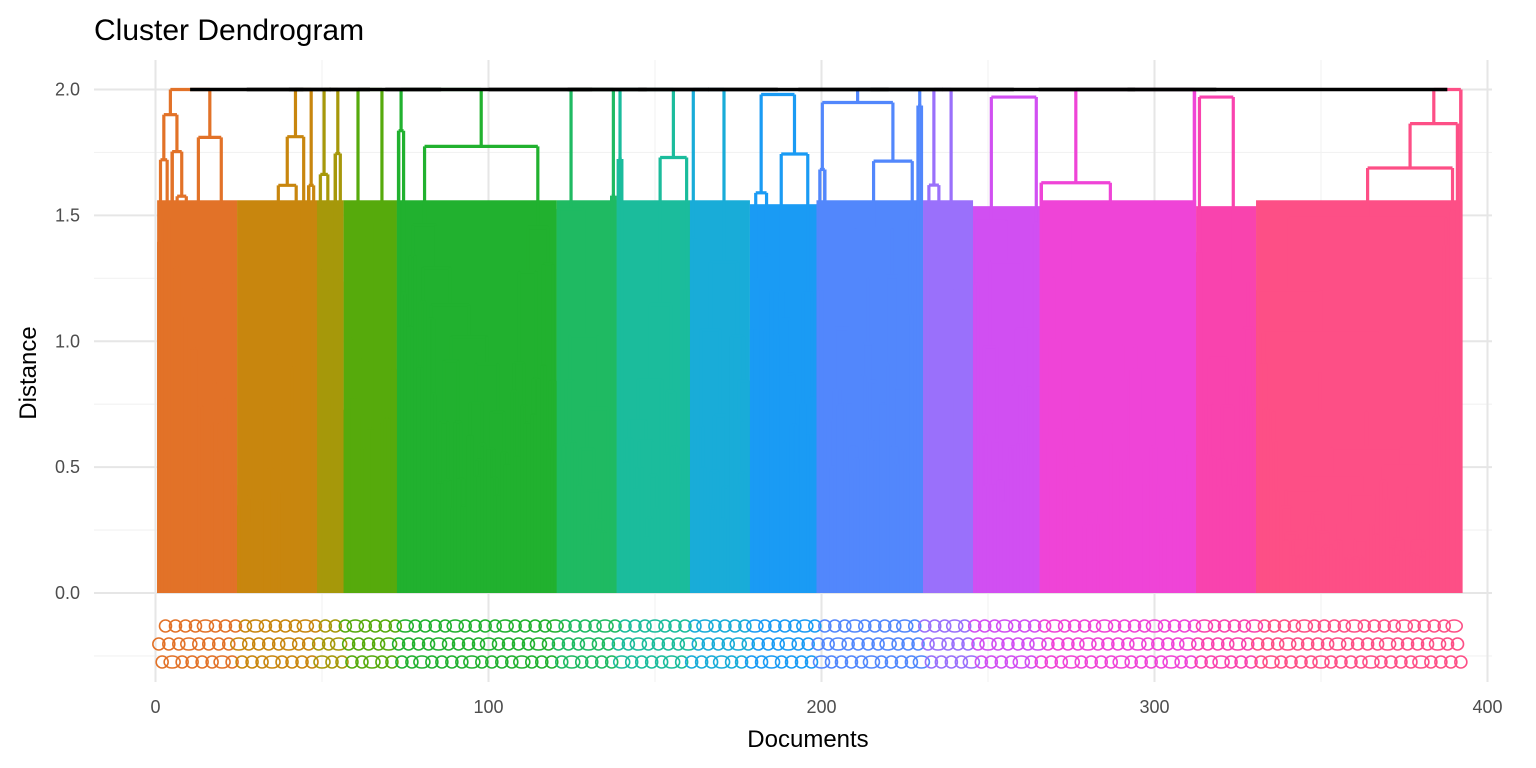  Describe the element at coordinates (67, 341) in the screenshot. I see `y-tick-label: 1.0` at that location.